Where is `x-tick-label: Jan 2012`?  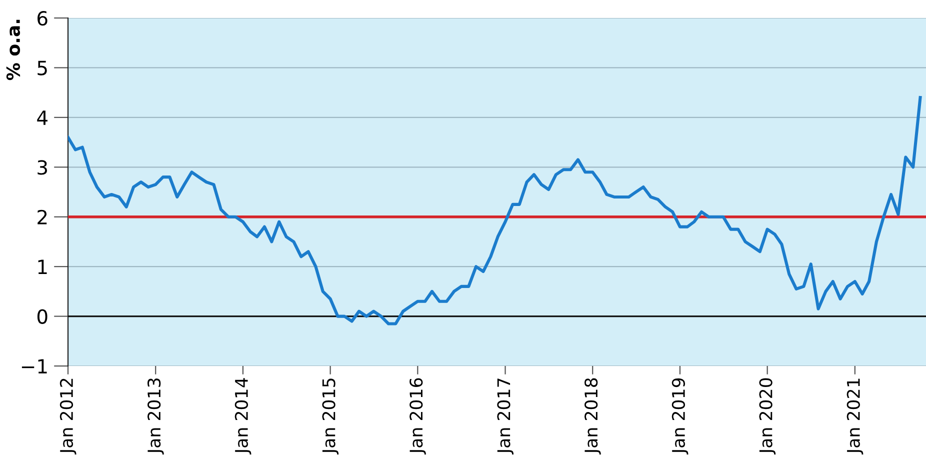
x-tick-label: Jan 2012 is located at coordinates (68, 416).